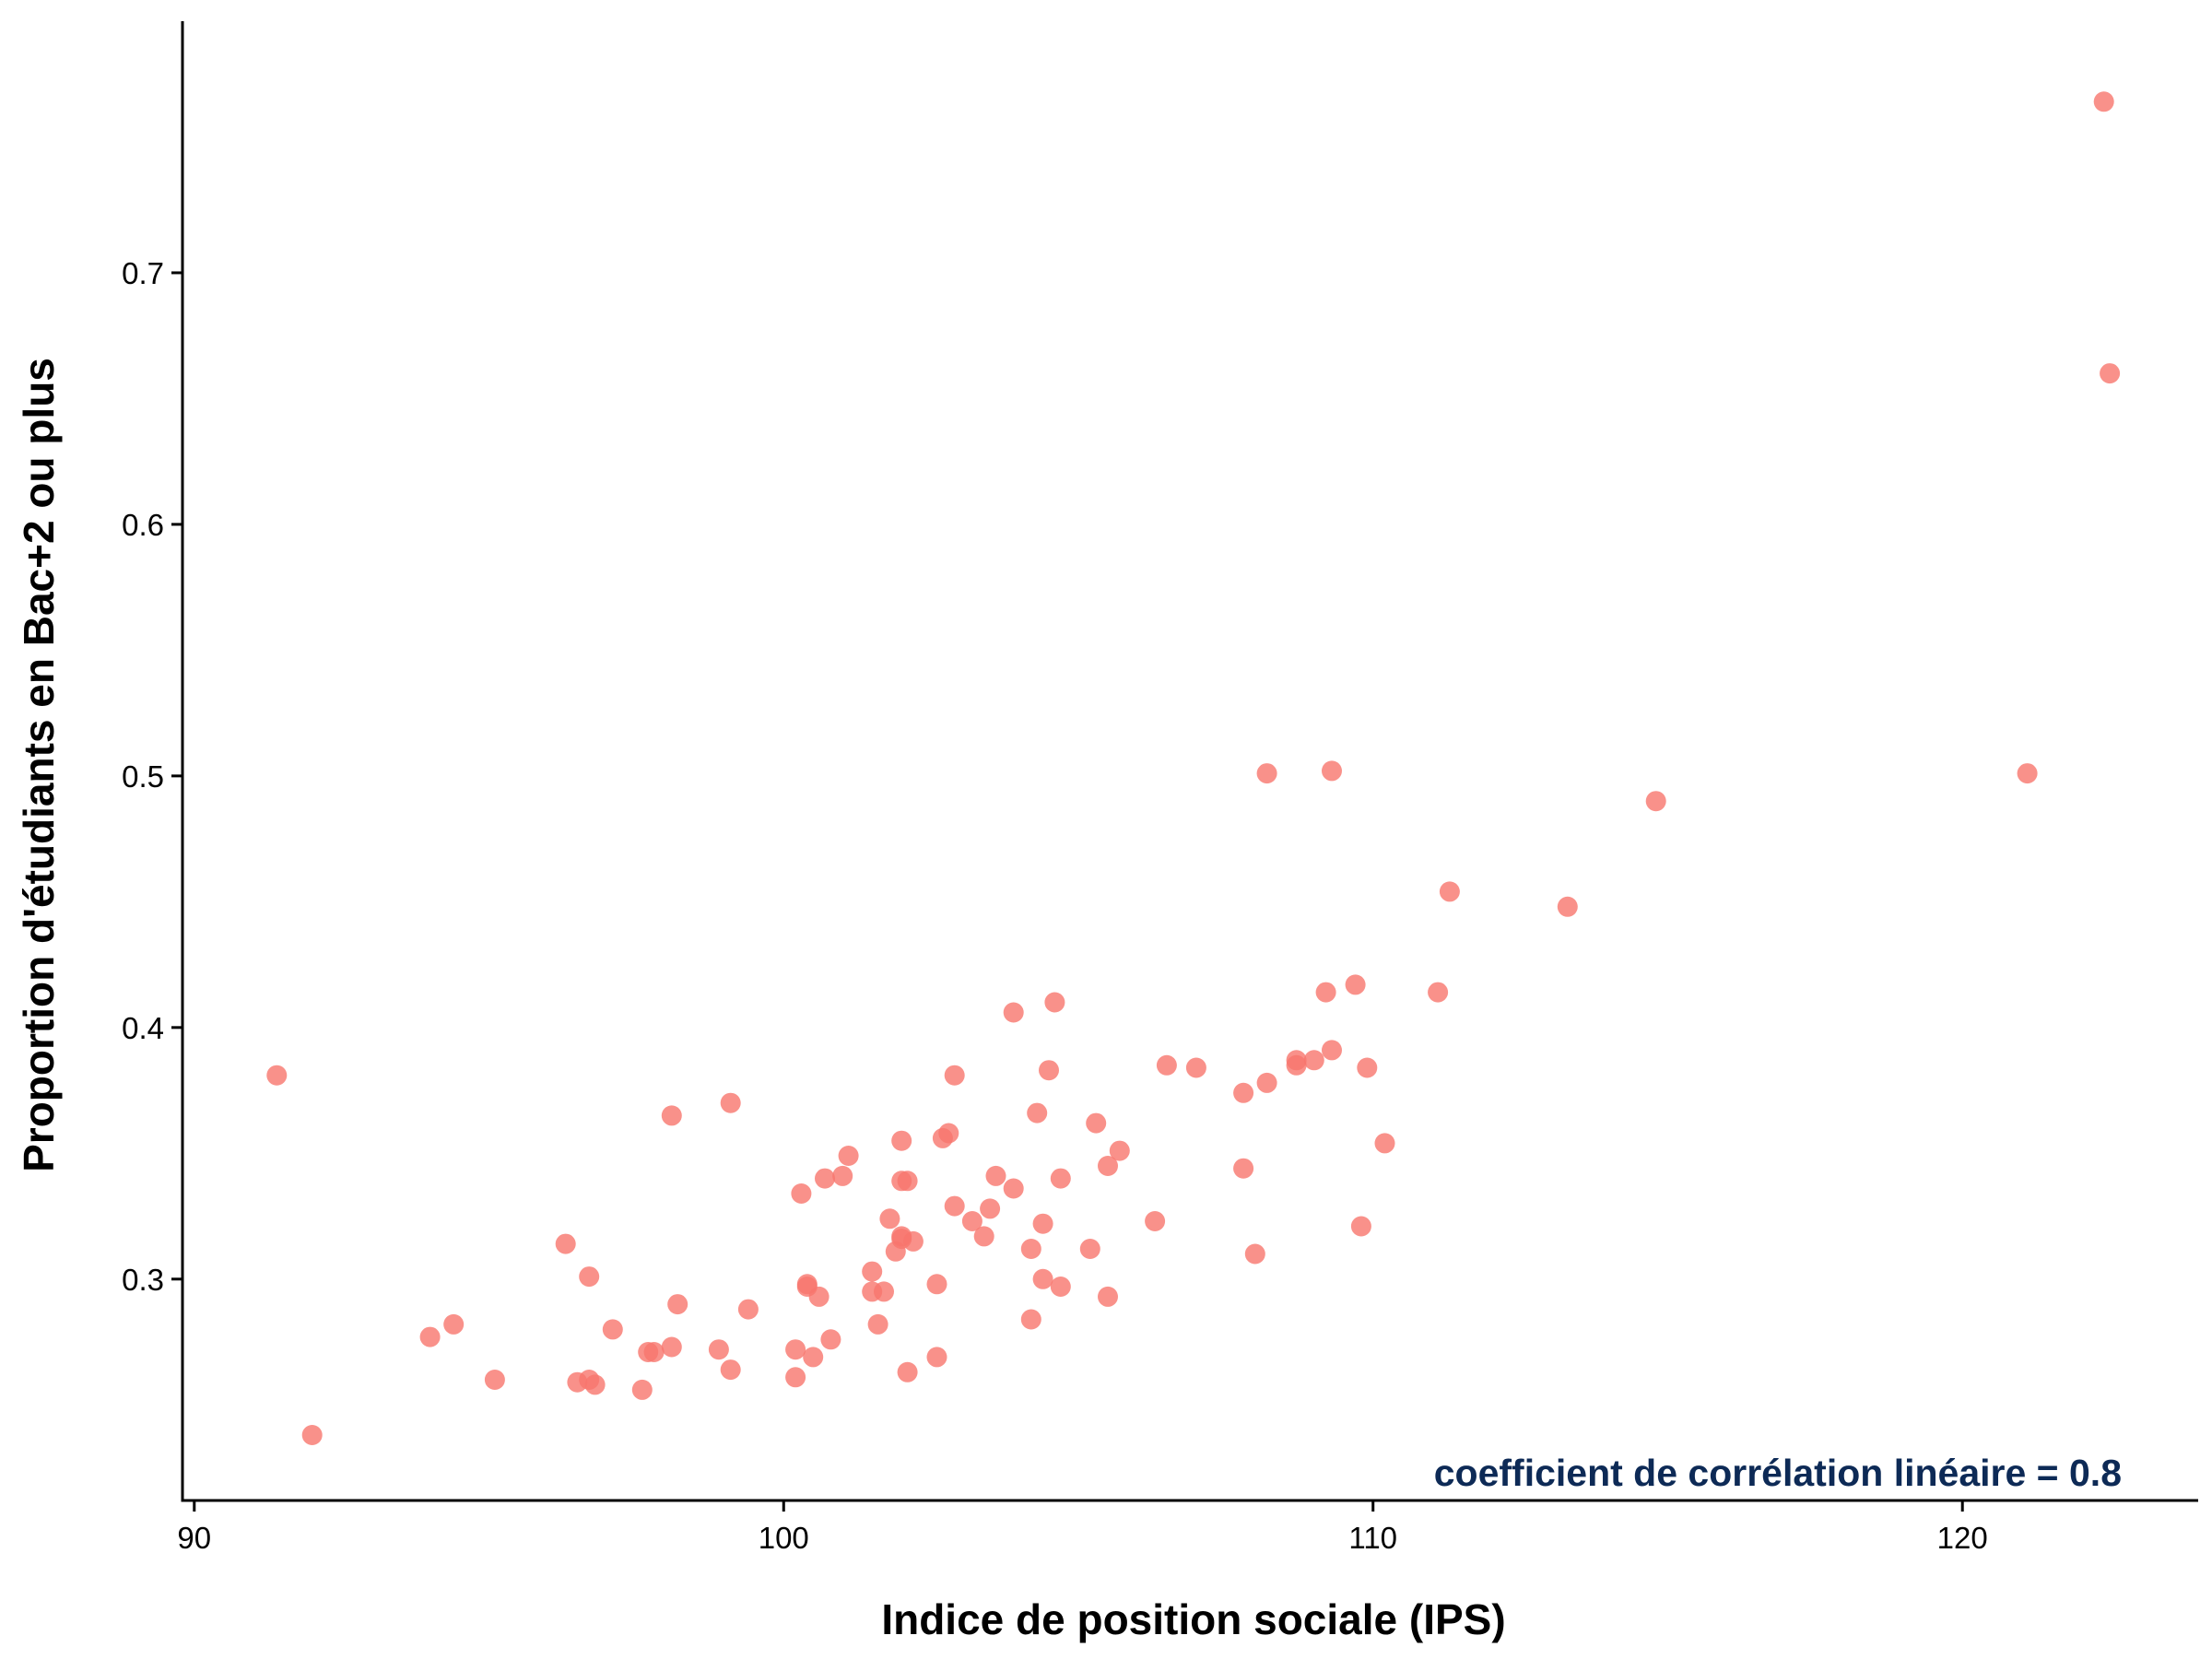 The height and width of the screenshot is (1659, 2212). What do you see at coordinates (143, 776) in the screenshot?
I see `y-tick-label: 0.5` at bounding box center [143, 776].